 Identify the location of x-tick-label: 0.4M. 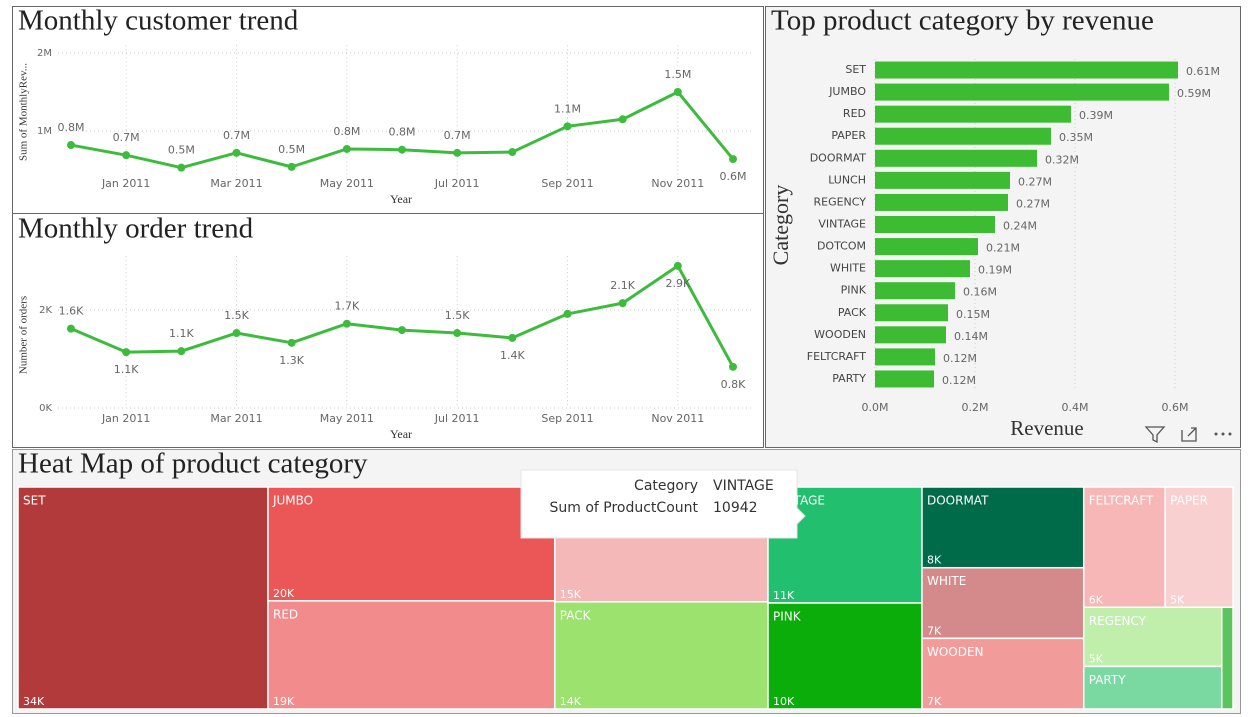
(1075, 407).